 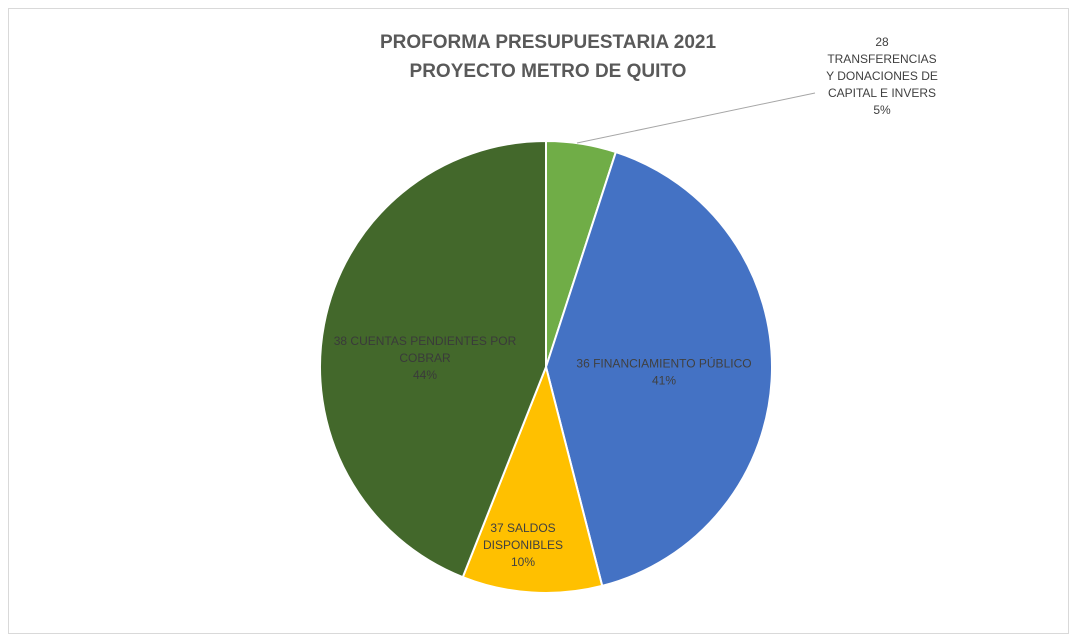 I want to click on chart-title-line-1: PROFORMA PRESUPUESTARIA 2021, so click(x=548, y=42).